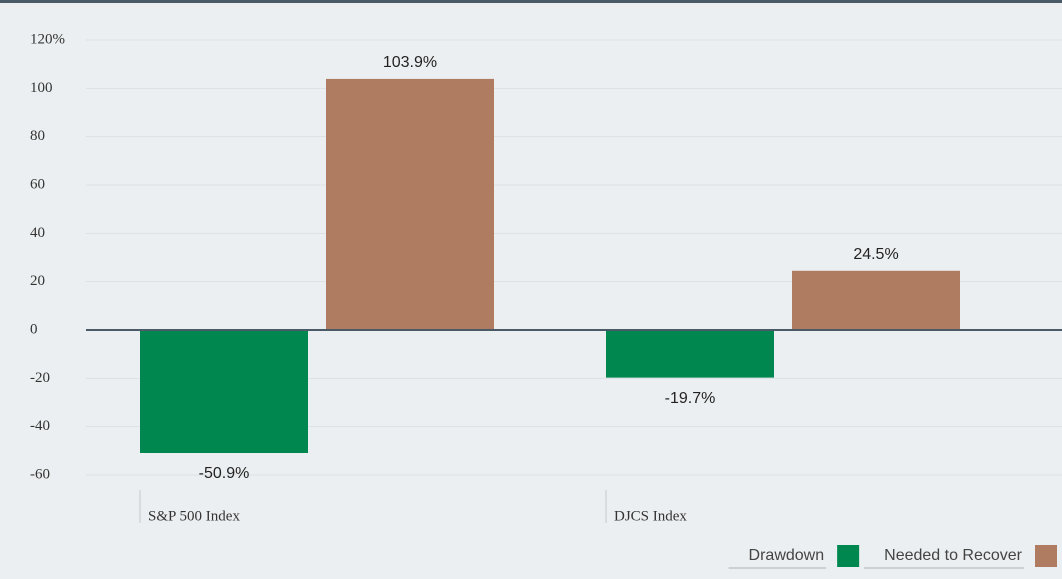  What do you see at coordinates (953, 555) in the screenshot?
I see `legend-label: Needed to Recover` at bounding box center [953, 555].